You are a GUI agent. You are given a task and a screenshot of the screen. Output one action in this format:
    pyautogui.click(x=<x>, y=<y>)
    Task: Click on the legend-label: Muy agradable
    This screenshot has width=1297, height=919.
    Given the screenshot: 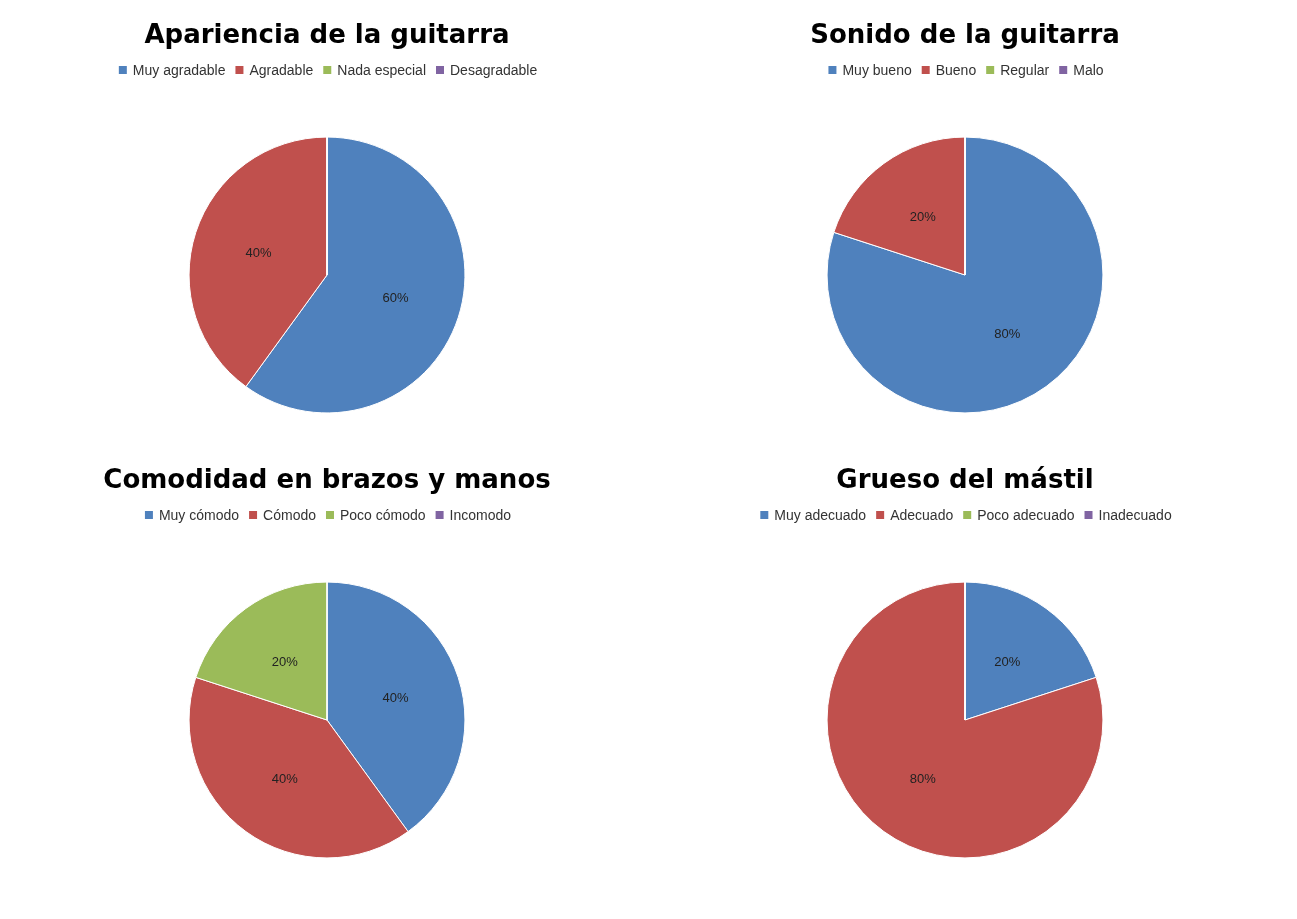 What is the action you would take?
    pyautogui.click(x=179, y=70)
    